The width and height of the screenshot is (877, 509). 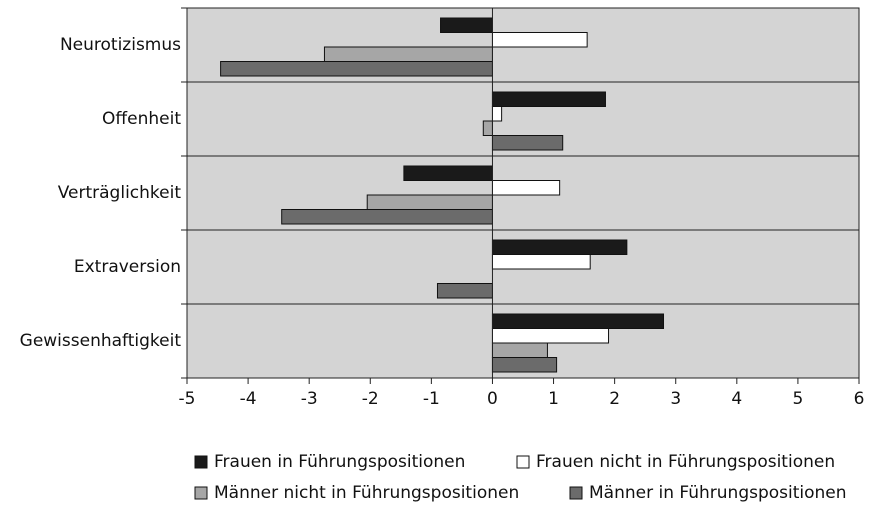 What do you see at coordinates (141, 119) in the screenshot?
I see `category-label: Offenheit` at bounding box center [141, 119].